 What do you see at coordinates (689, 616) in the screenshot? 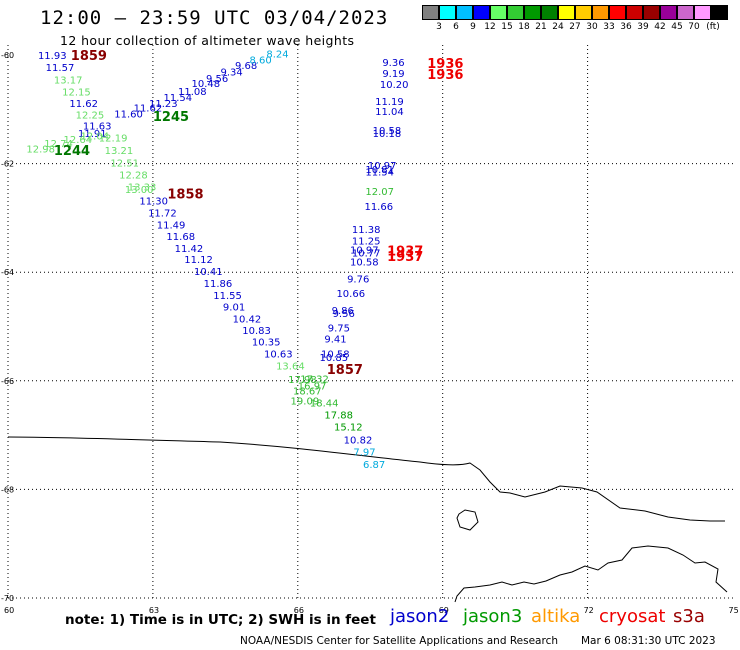
I see `satellite-s3a: s3a` at bounding box center [689, 616].